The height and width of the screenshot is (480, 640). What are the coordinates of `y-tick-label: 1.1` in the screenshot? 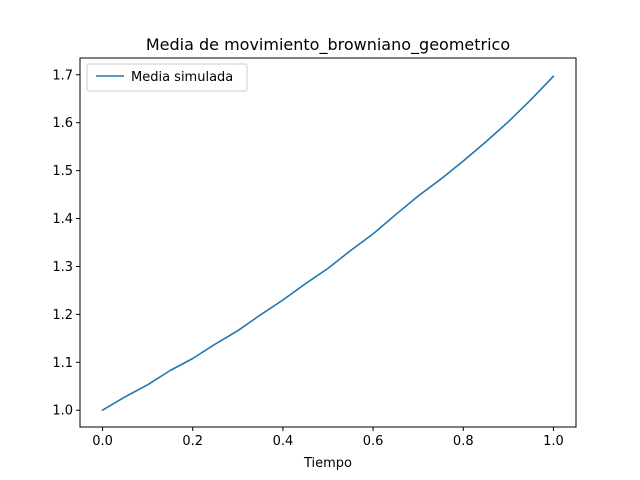 It's located at (62, 363).